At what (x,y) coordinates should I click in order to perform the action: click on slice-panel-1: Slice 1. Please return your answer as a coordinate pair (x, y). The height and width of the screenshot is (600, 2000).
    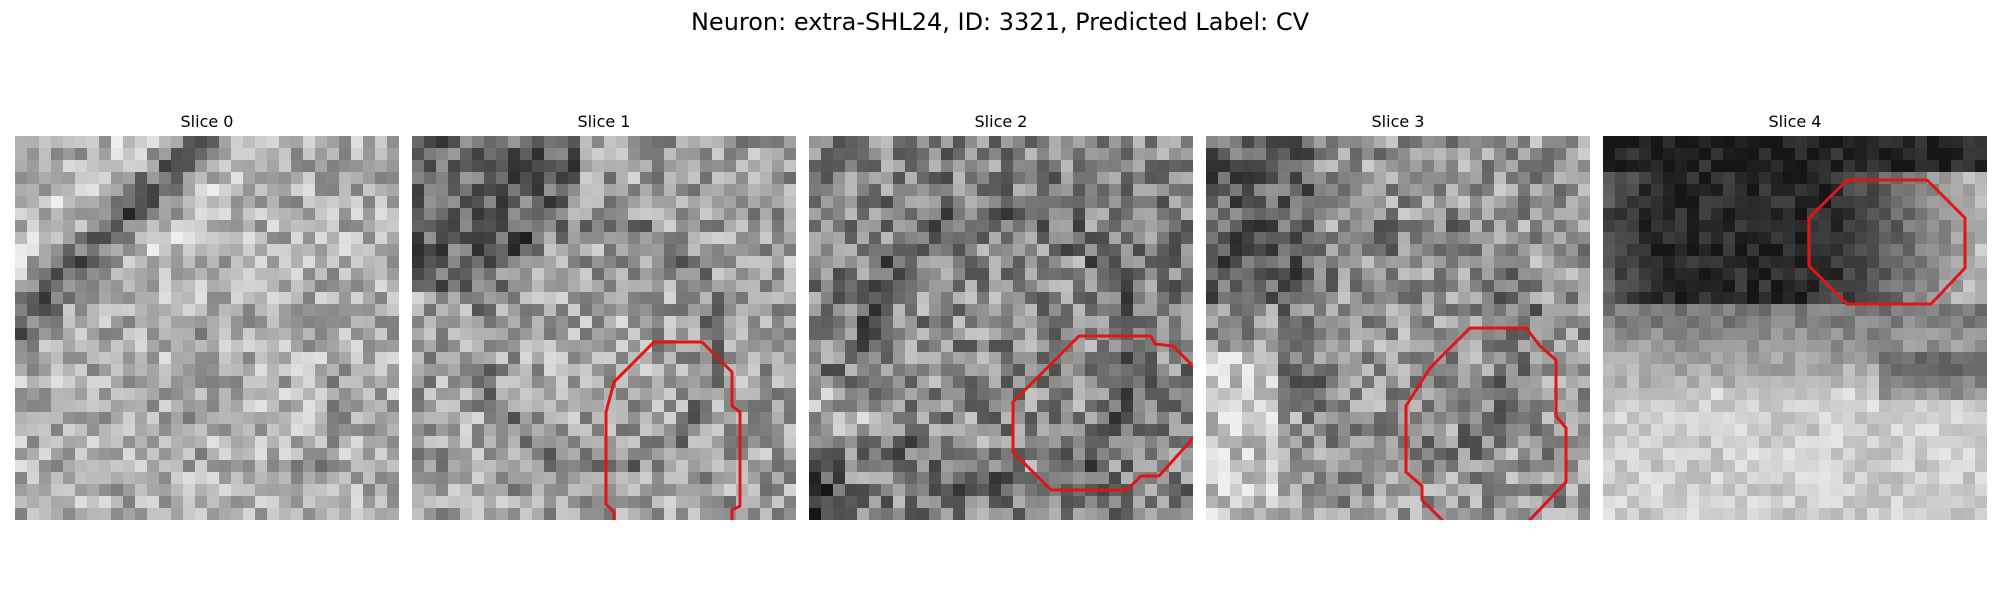
    Looking at the image, I should click on (604, 314).